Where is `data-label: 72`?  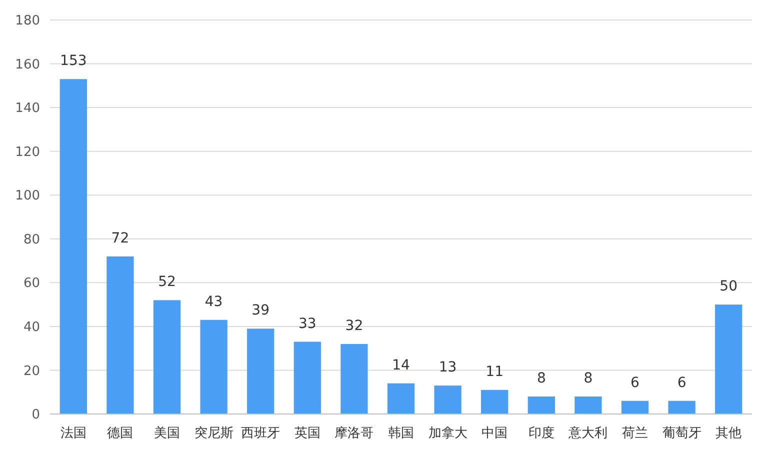
data-label: 72 is located at coordinates (120, 238).